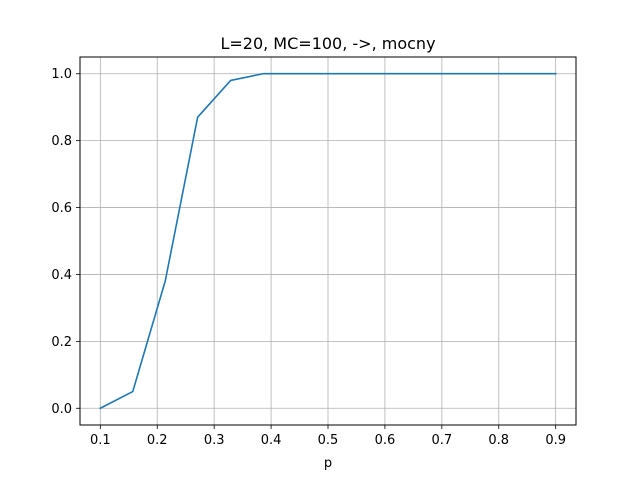 This screenshot has height=478, width=640. Describe the element at coordinates (61, 275) in the screenshot. I see `y-tick-label: 0.4` at that location.